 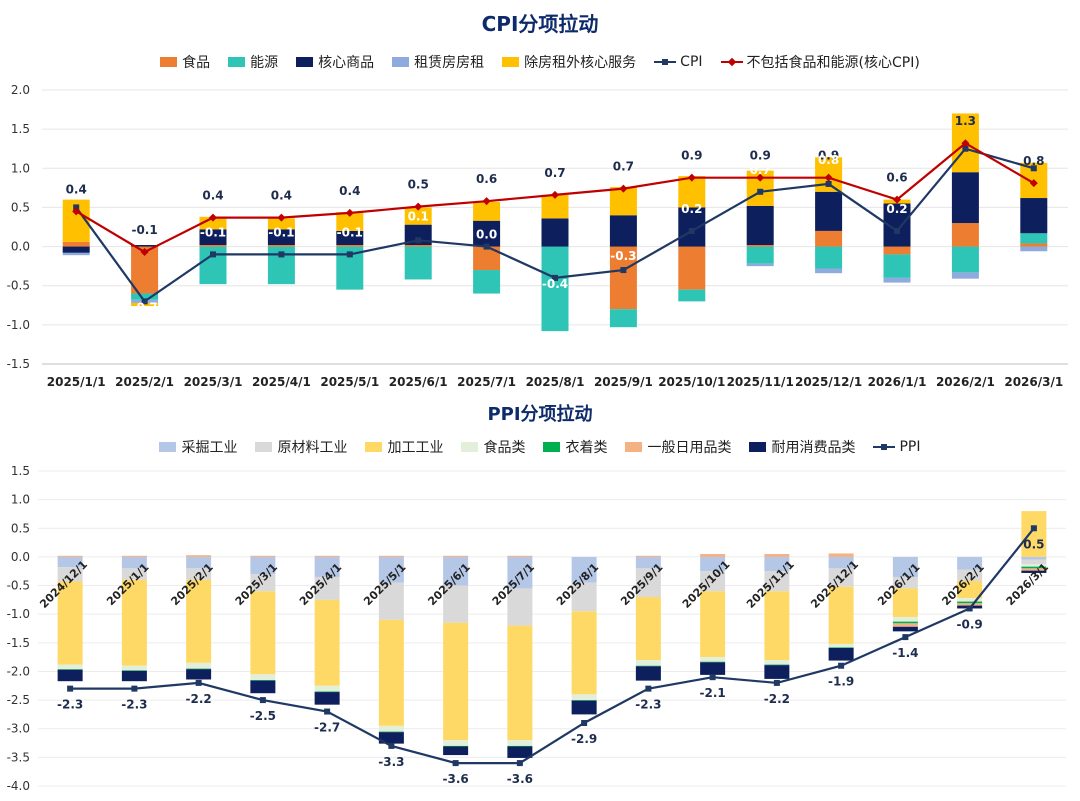 What do you see at coordinates (198, 447) in the screenshot?
I see `legend-item-series-0: 采掘工业` at bounding box center [198, 447].